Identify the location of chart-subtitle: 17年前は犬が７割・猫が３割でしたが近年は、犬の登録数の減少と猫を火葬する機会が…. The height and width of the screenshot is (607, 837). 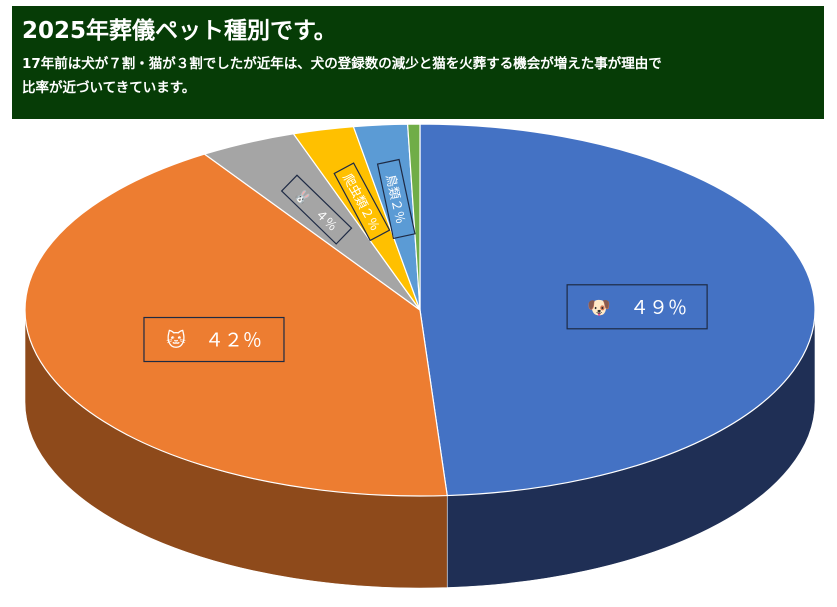
(342, 76).